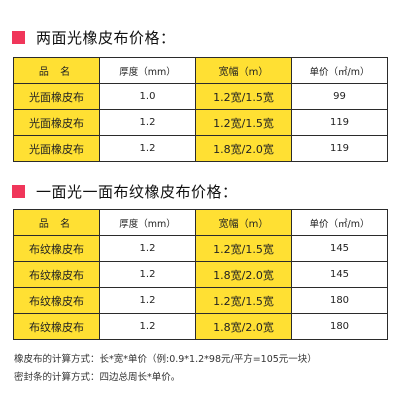 The width and height of the screenshot is (400, 400). What do you see at coordinates (147, 96) in the screenshot?
I see `cell-thickness: 1.0` at bounding box center [147, 96].